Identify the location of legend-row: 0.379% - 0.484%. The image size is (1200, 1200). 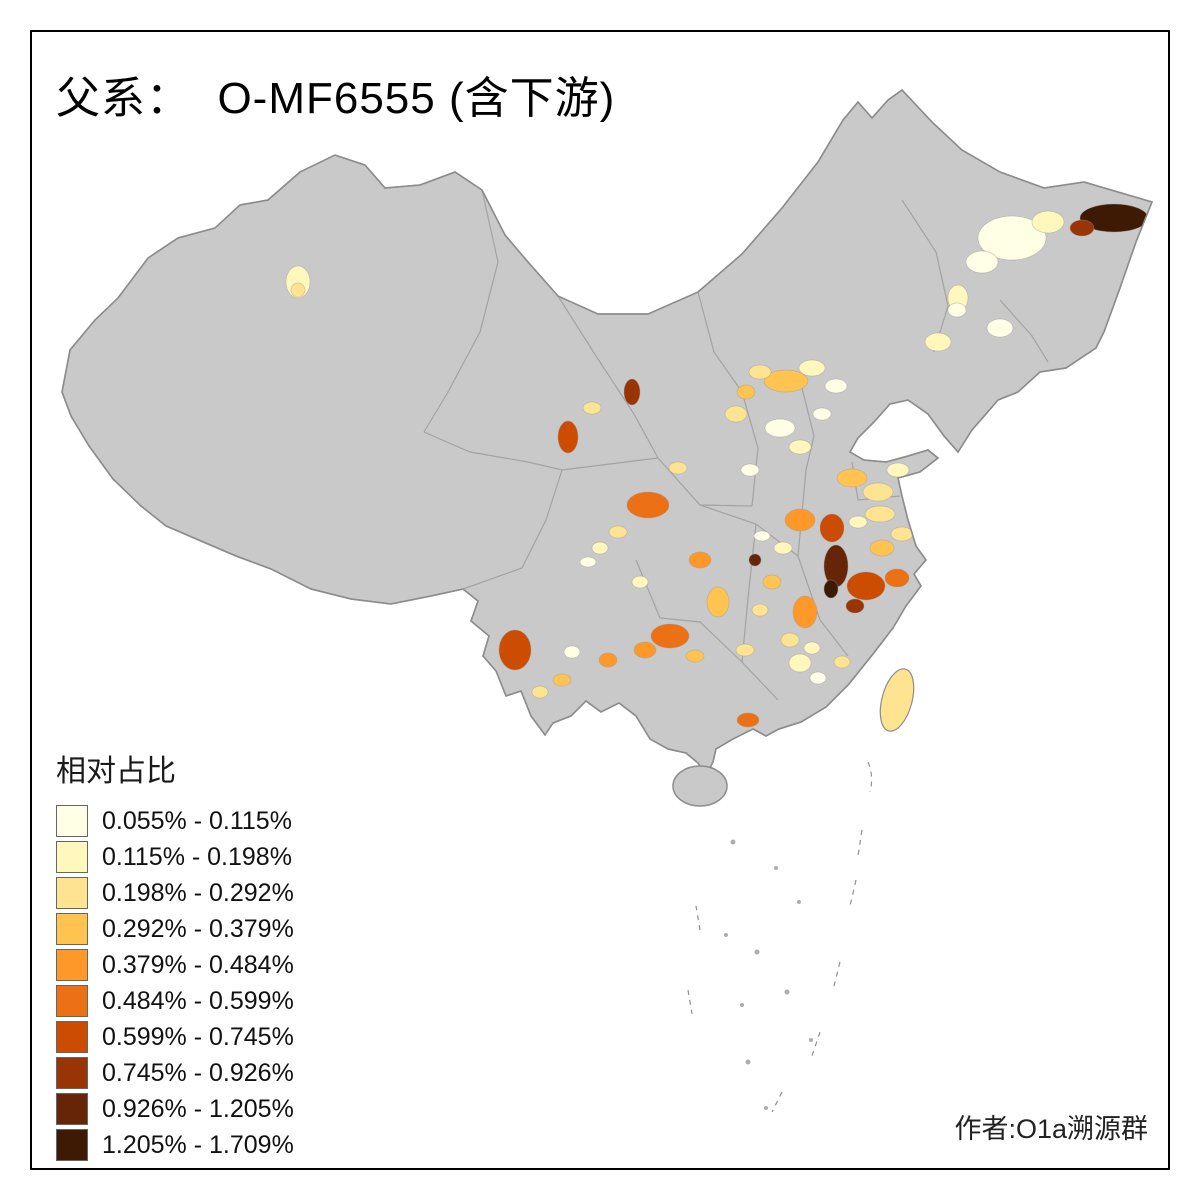
(175, 965).